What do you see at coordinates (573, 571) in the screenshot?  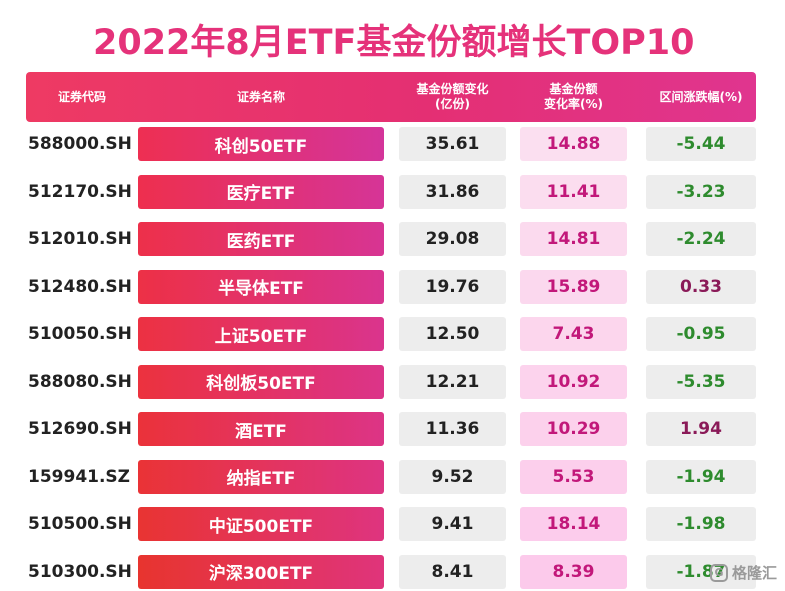 I see `cell-rate: 8.39` at bounding box center [573, 571].